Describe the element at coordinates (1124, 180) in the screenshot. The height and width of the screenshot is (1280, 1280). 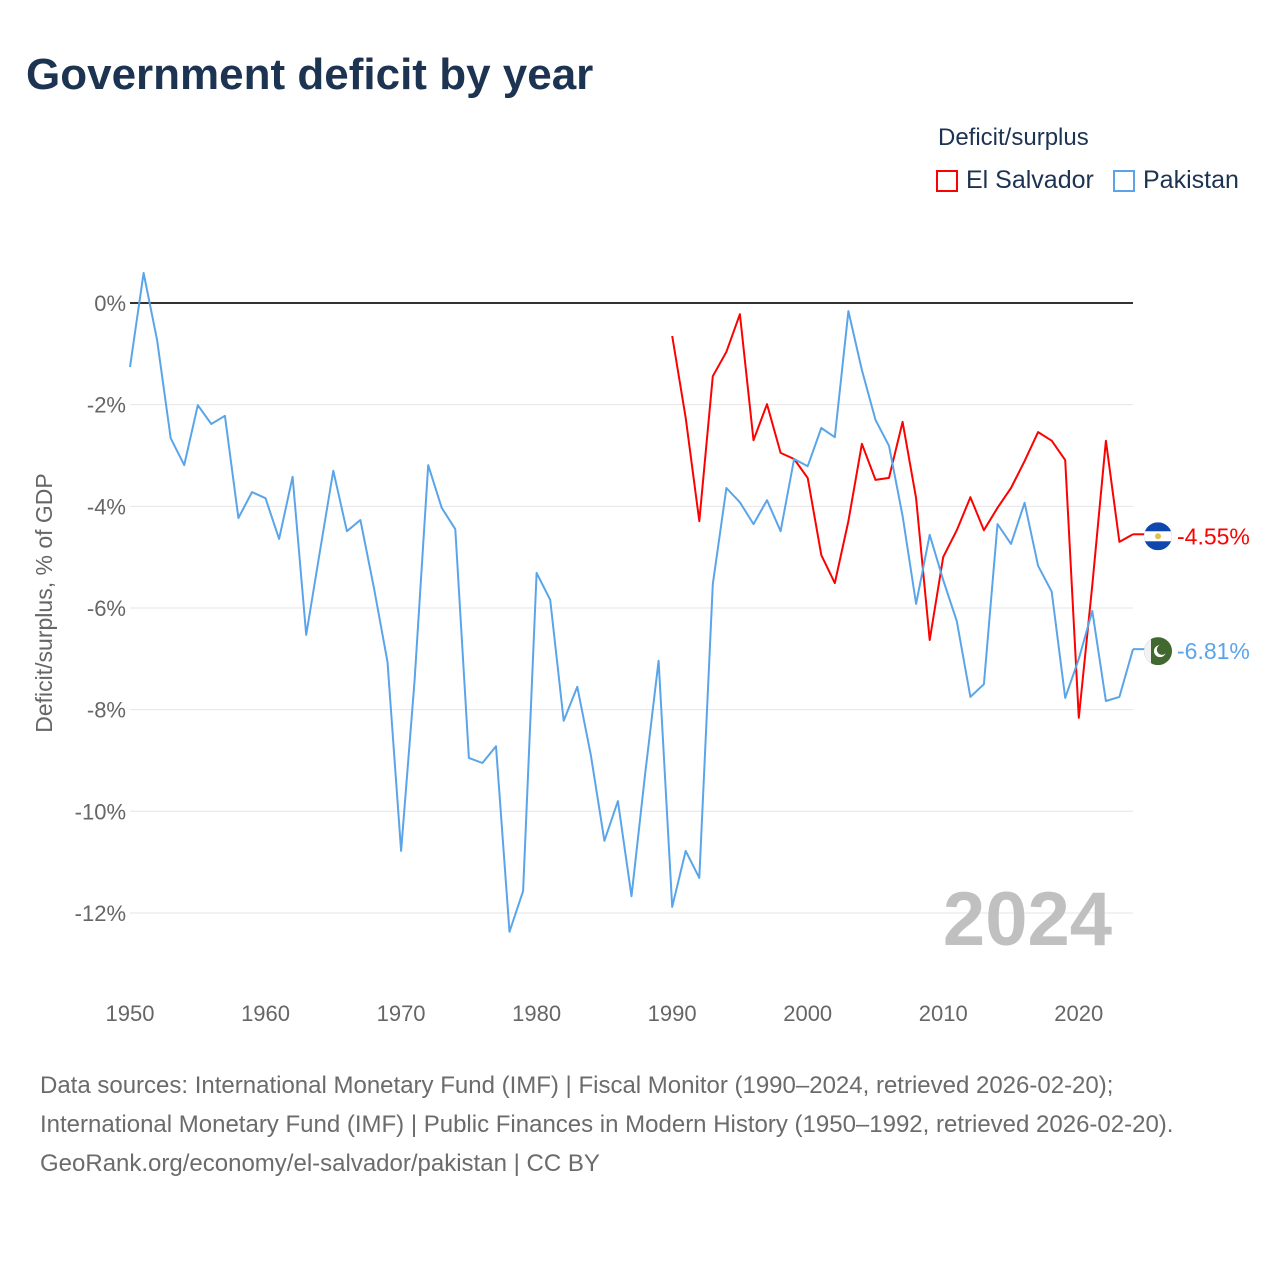
I see `legend-swatch-pakistan` at that location.